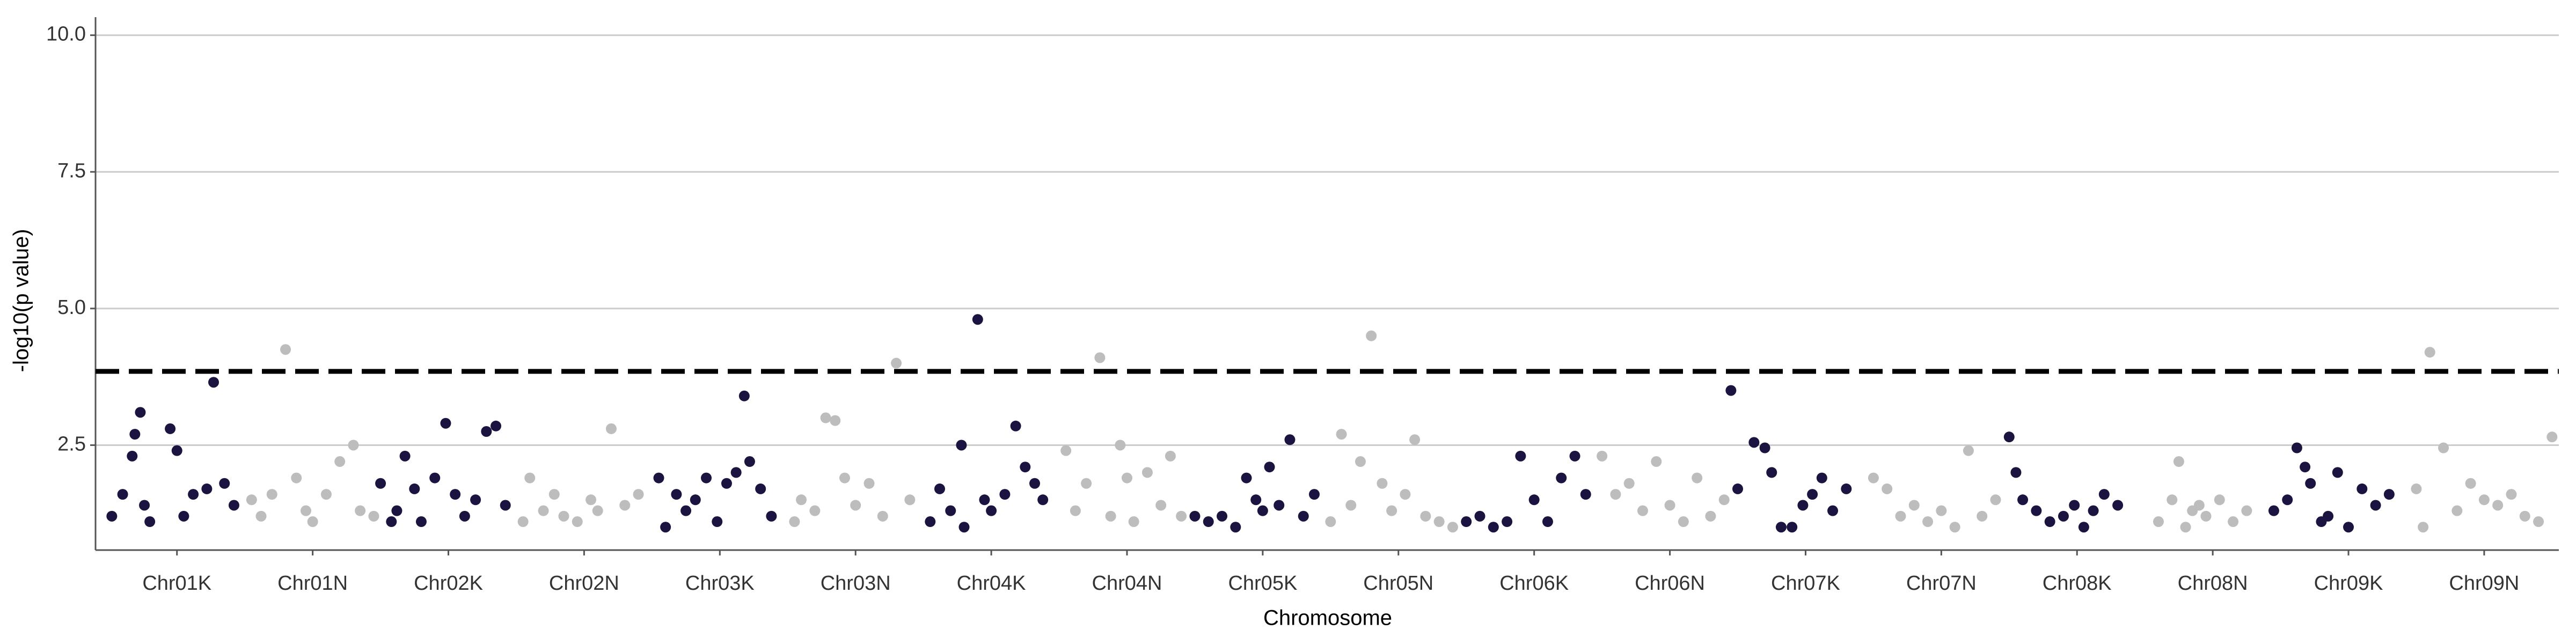  What do you see at coordinates (1327, 618) in the screenshot?
I see `x-axis-title: Chromosome` at bounding box center [1327, 618].